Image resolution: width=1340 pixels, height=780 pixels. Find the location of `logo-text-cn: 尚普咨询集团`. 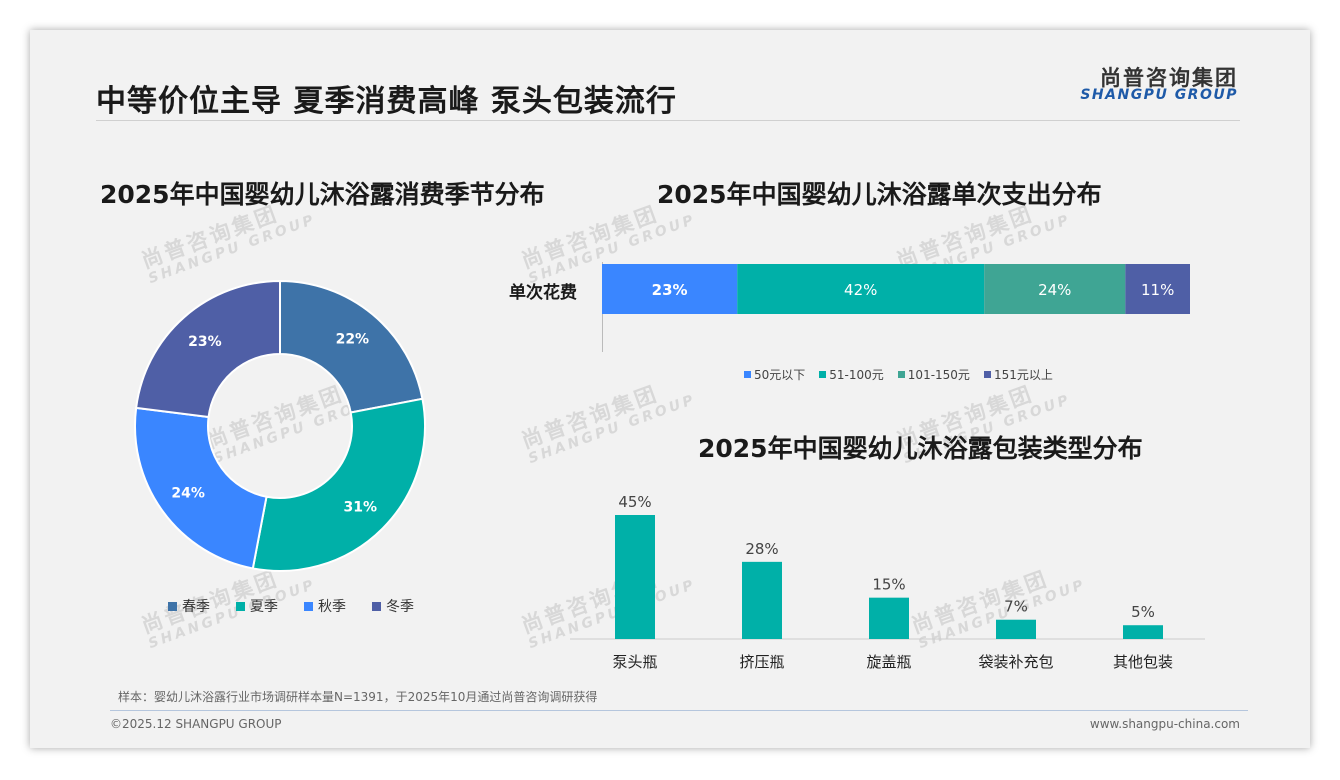

logo-text-cn: 尚普咨询集团 is located at coordinates (1169, 78).